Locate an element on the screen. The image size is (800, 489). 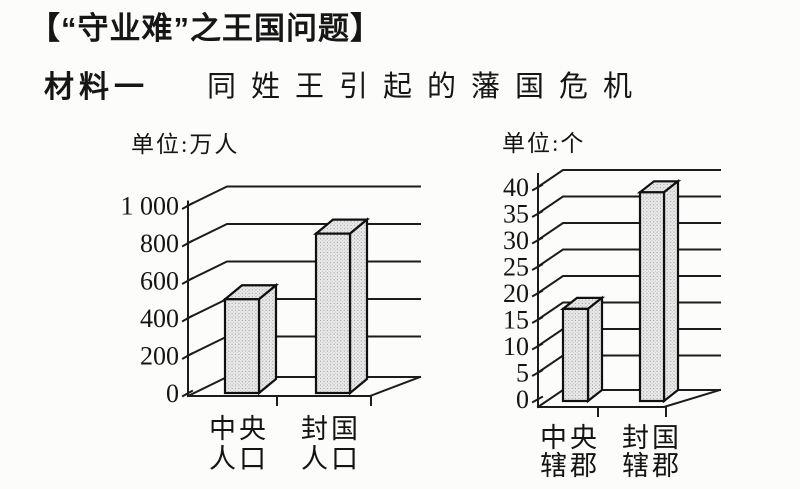
y-axis-tick-label: 20 is located at coordinates (516, 293).